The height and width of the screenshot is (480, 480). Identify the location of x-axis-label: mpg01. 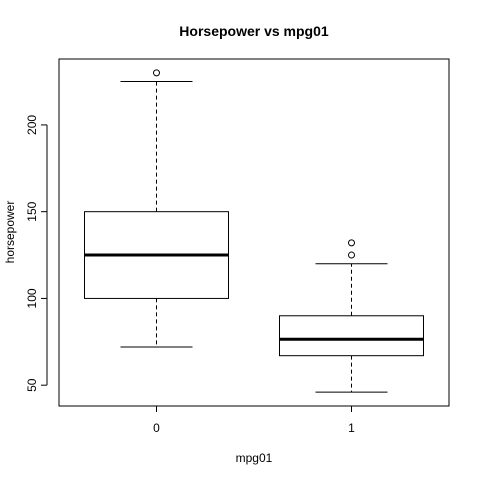
(254, 458).